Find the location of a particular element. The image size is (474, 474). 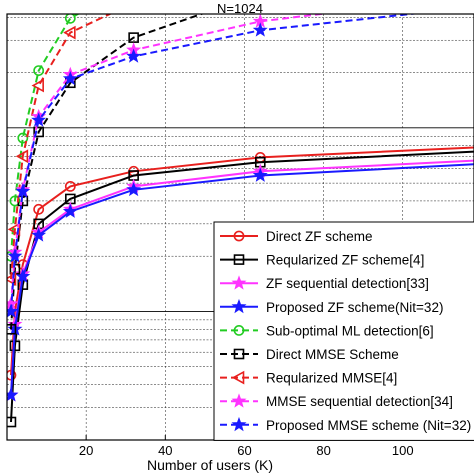

legend-item: ZF sequential detection[33] is located at coordinates (324, 283).